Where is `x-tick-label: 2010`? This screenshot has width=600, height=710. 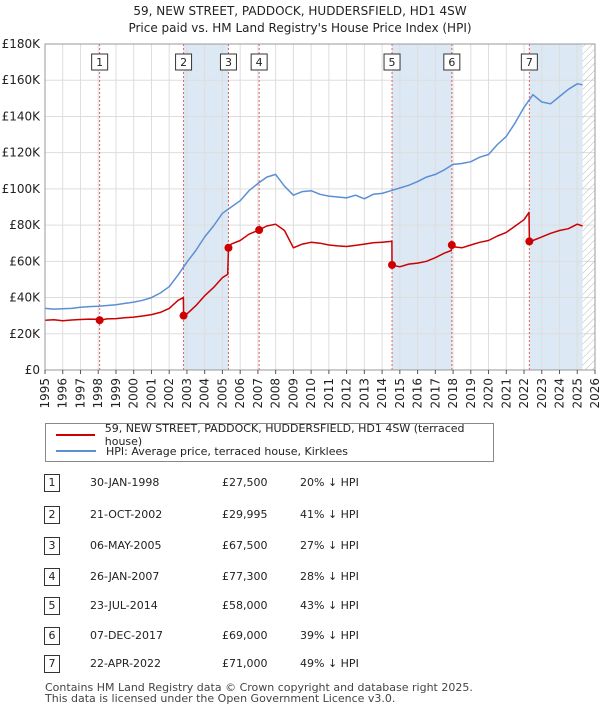
x-tick-label: 2010 is located at coordinates (311, 393).